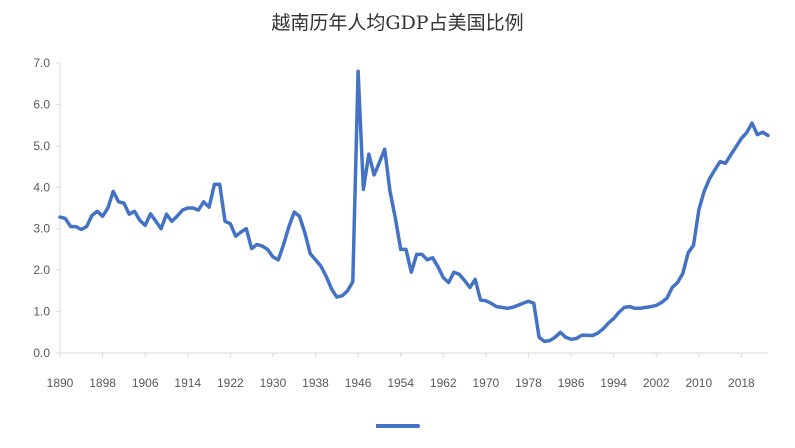  I want to click on x-tick-label: 1954, so click(400, 383).